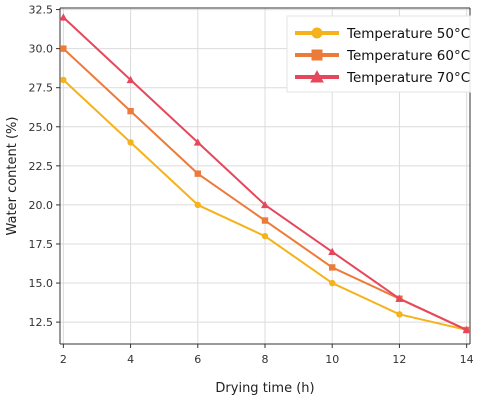 The height and width of the screenshot is (402, 480). Describe the element at coordinates (41, 283) in the screenshot. I see `y-tick-label: 15.0` at that location.